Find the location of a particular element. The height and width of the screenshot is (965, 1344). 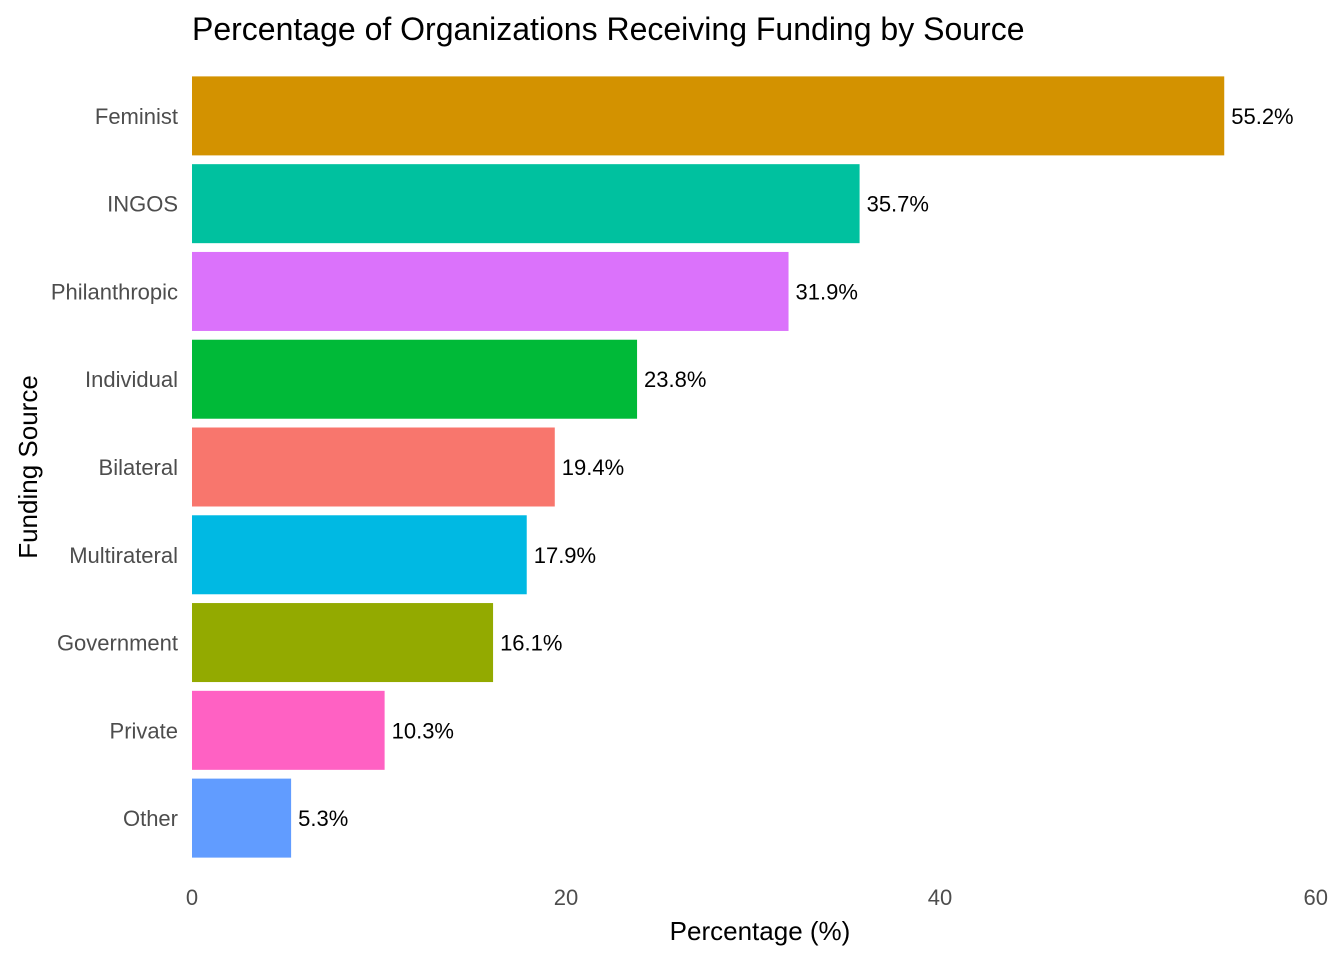

x-axis-tick-labels: 0 20 40 60 is located at coordinates (757, 897).